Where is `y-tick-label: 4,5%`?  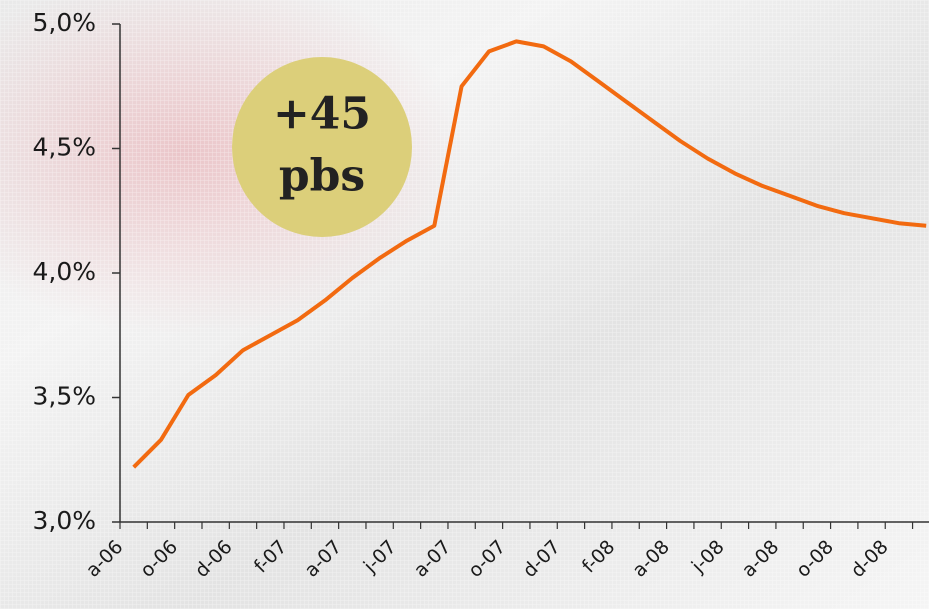
y-tick-label: 4,5% is located at coordinates (64, 147).